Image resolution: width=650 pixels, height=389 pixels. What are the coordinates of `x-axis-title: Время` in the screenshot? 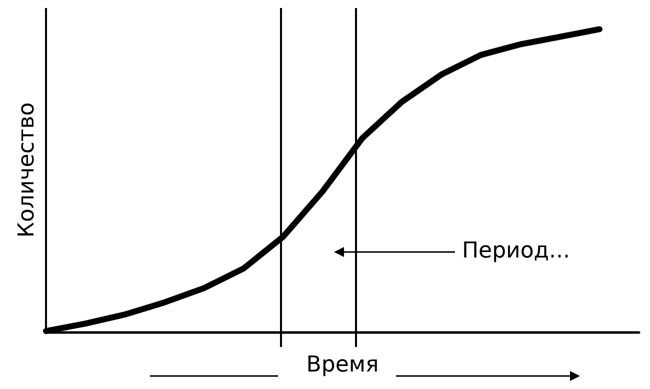 It's located at (342, 365).